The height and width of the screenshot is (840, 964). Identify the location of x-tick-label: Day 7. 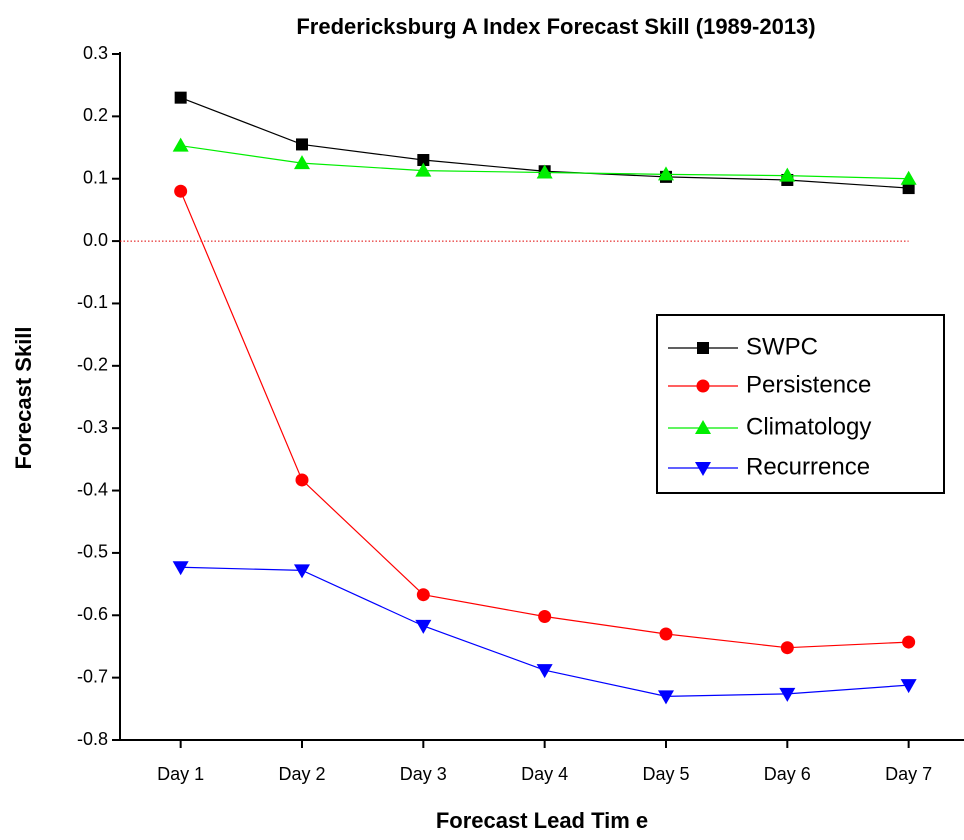
(908, 774).